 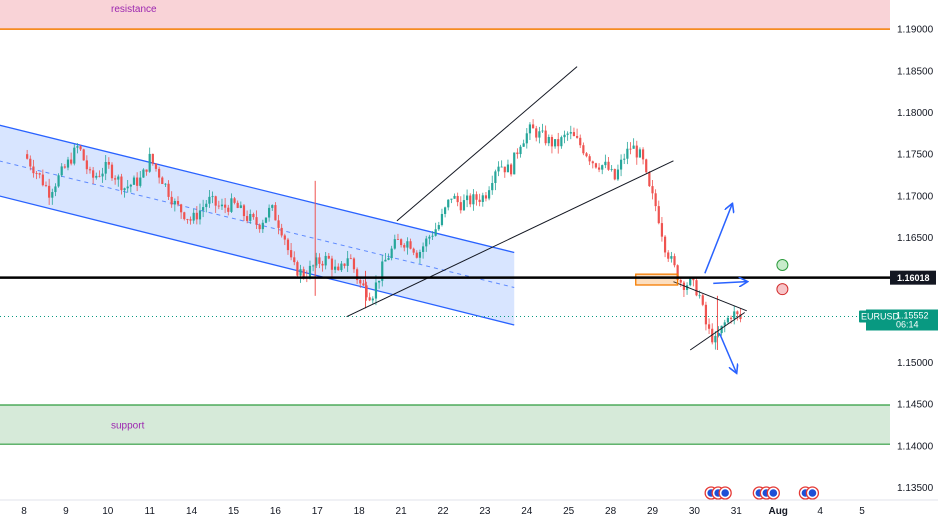 I want to click on x-tick-label: 8, so click(x=24, y=511).